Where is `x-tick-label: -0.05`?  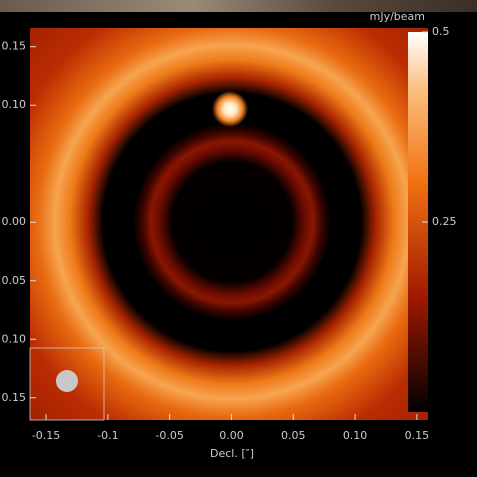
x-tick-label: -0.05 is located at coordinates (169, 435).